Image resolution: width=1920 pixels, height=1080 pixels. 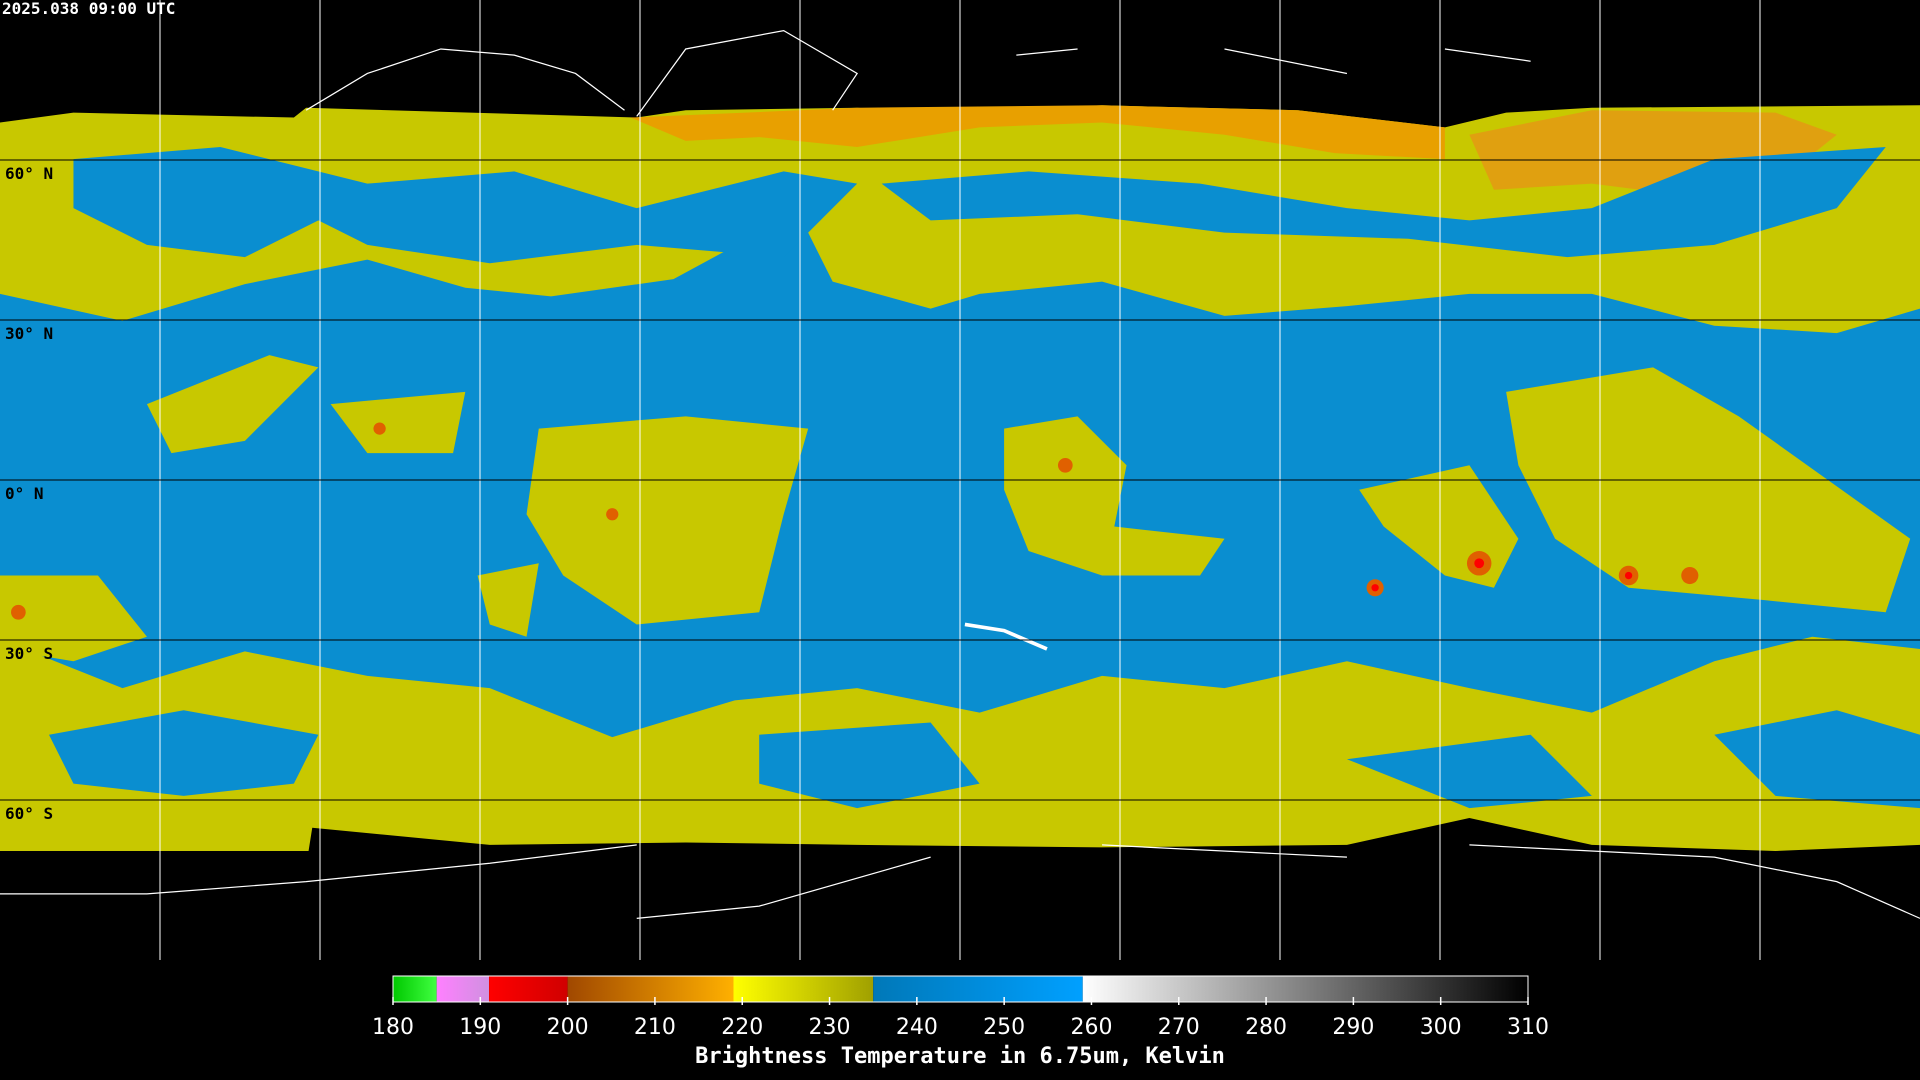 I want to click on cold-region, so click(x=1037, y=132).